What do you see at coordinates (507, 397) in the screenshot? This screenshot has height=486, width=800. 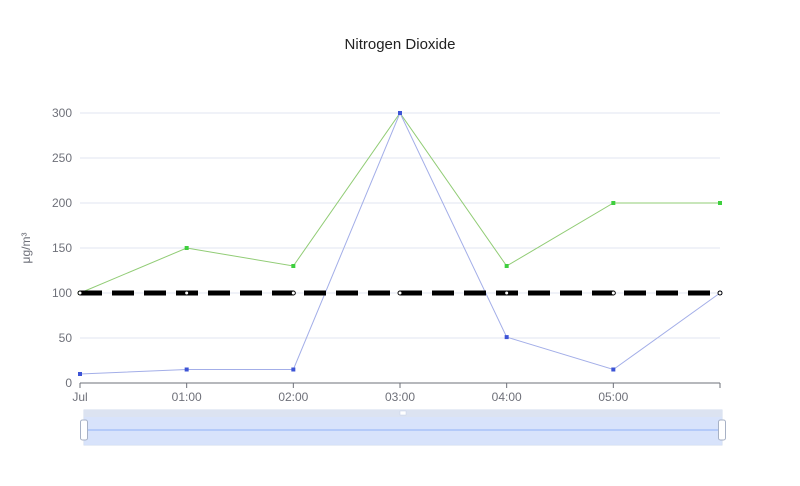 I see `x-tick-label: 04:00` at bounding box center [507, 397].